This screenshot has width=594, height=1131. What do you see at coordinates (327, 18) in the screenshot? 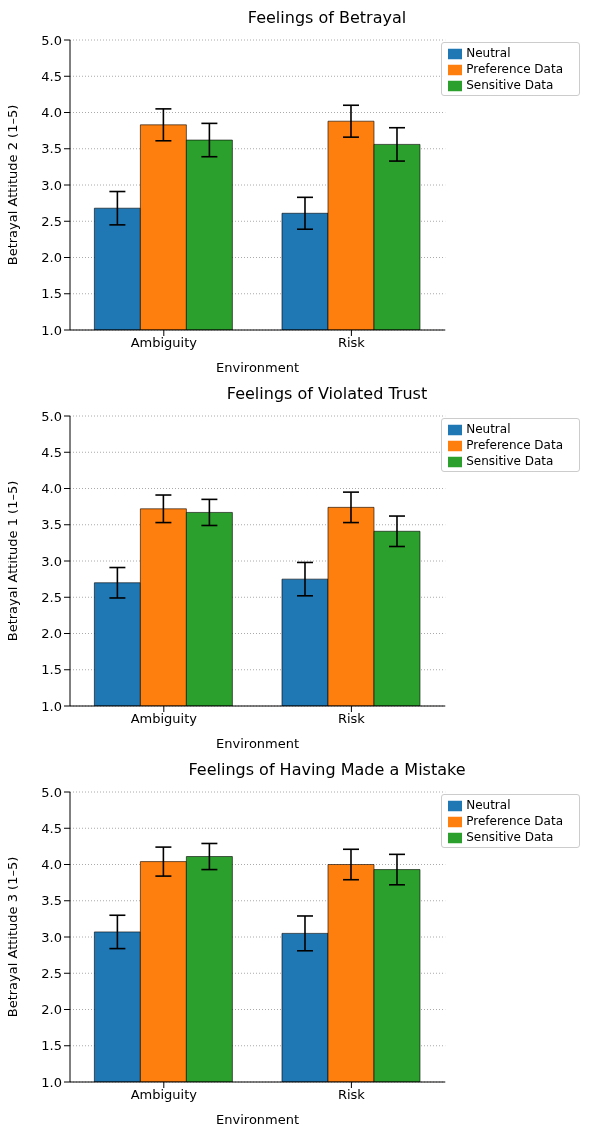
I see `chart-title: Feelings of Betrayal` at bounding box center [327, 18].